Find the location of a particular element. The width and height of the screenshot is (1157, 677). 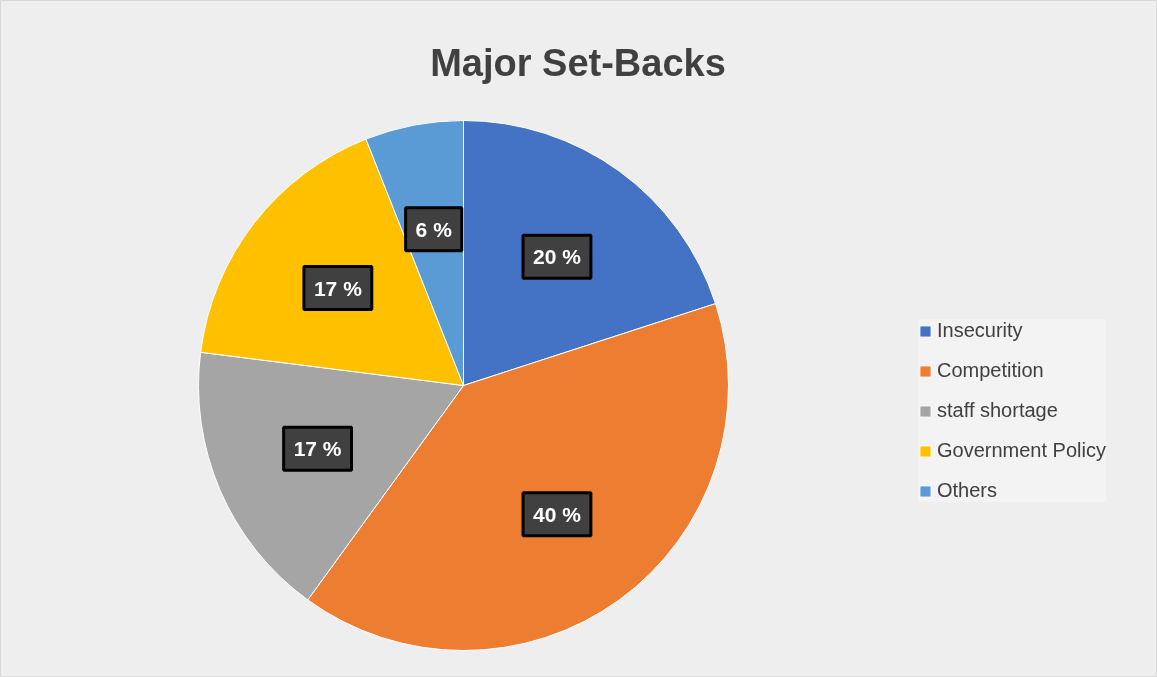

legend-label: Insecurity is located at coordinates (980, 330).